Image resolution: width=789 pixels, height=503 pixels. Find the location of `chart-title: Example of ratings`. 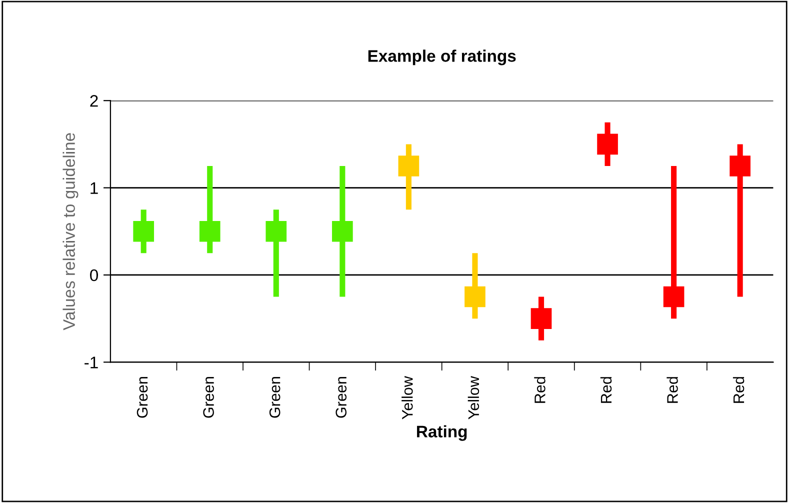

chart-title: Example of ratings is located at coordinates (442, 58).